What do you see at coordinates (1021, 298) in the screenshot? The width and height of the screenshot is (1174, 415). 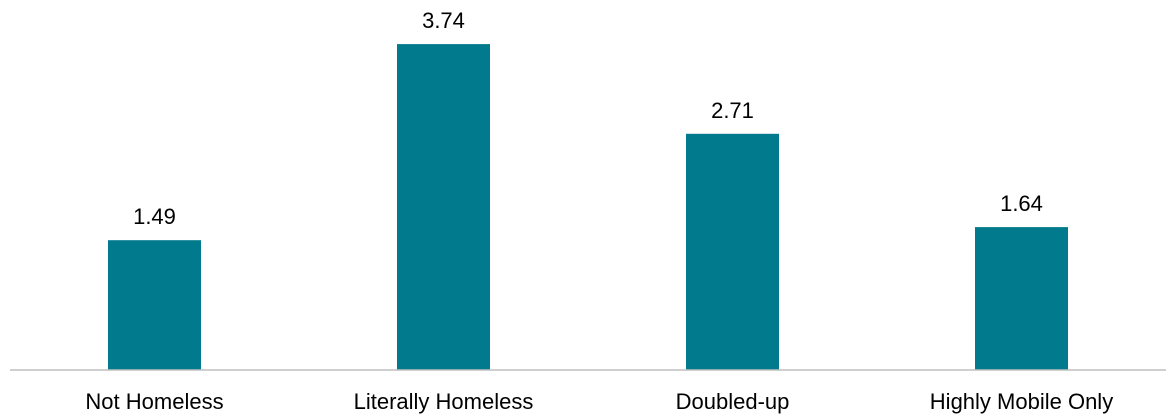 I see `bar-highly-mobile-only` at bounding box center [1021, 298].